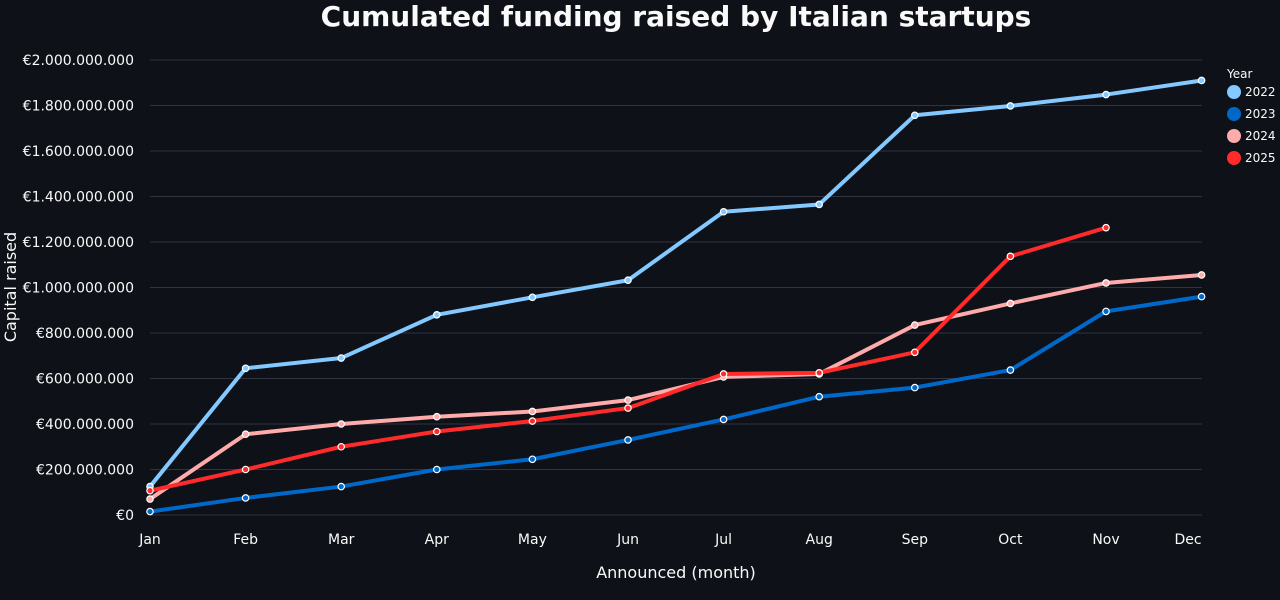 This screenshot has height=600, width=1280. Describe the element at coordinates (85, 471) in the screenshot. I see `y-tick-label: €200.000.000` at that location.